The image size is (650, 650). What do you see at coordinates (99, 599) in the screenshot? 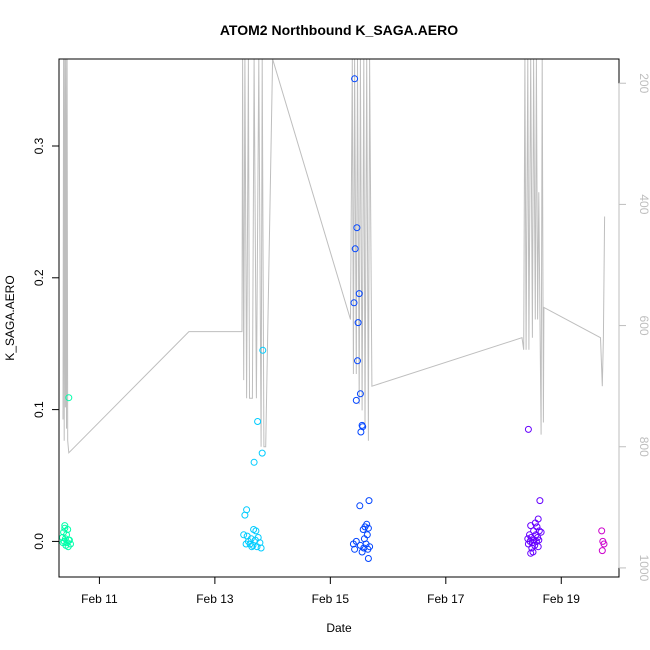
I see `x-tick-label: Feb 11` at bounding box center [99, 599].